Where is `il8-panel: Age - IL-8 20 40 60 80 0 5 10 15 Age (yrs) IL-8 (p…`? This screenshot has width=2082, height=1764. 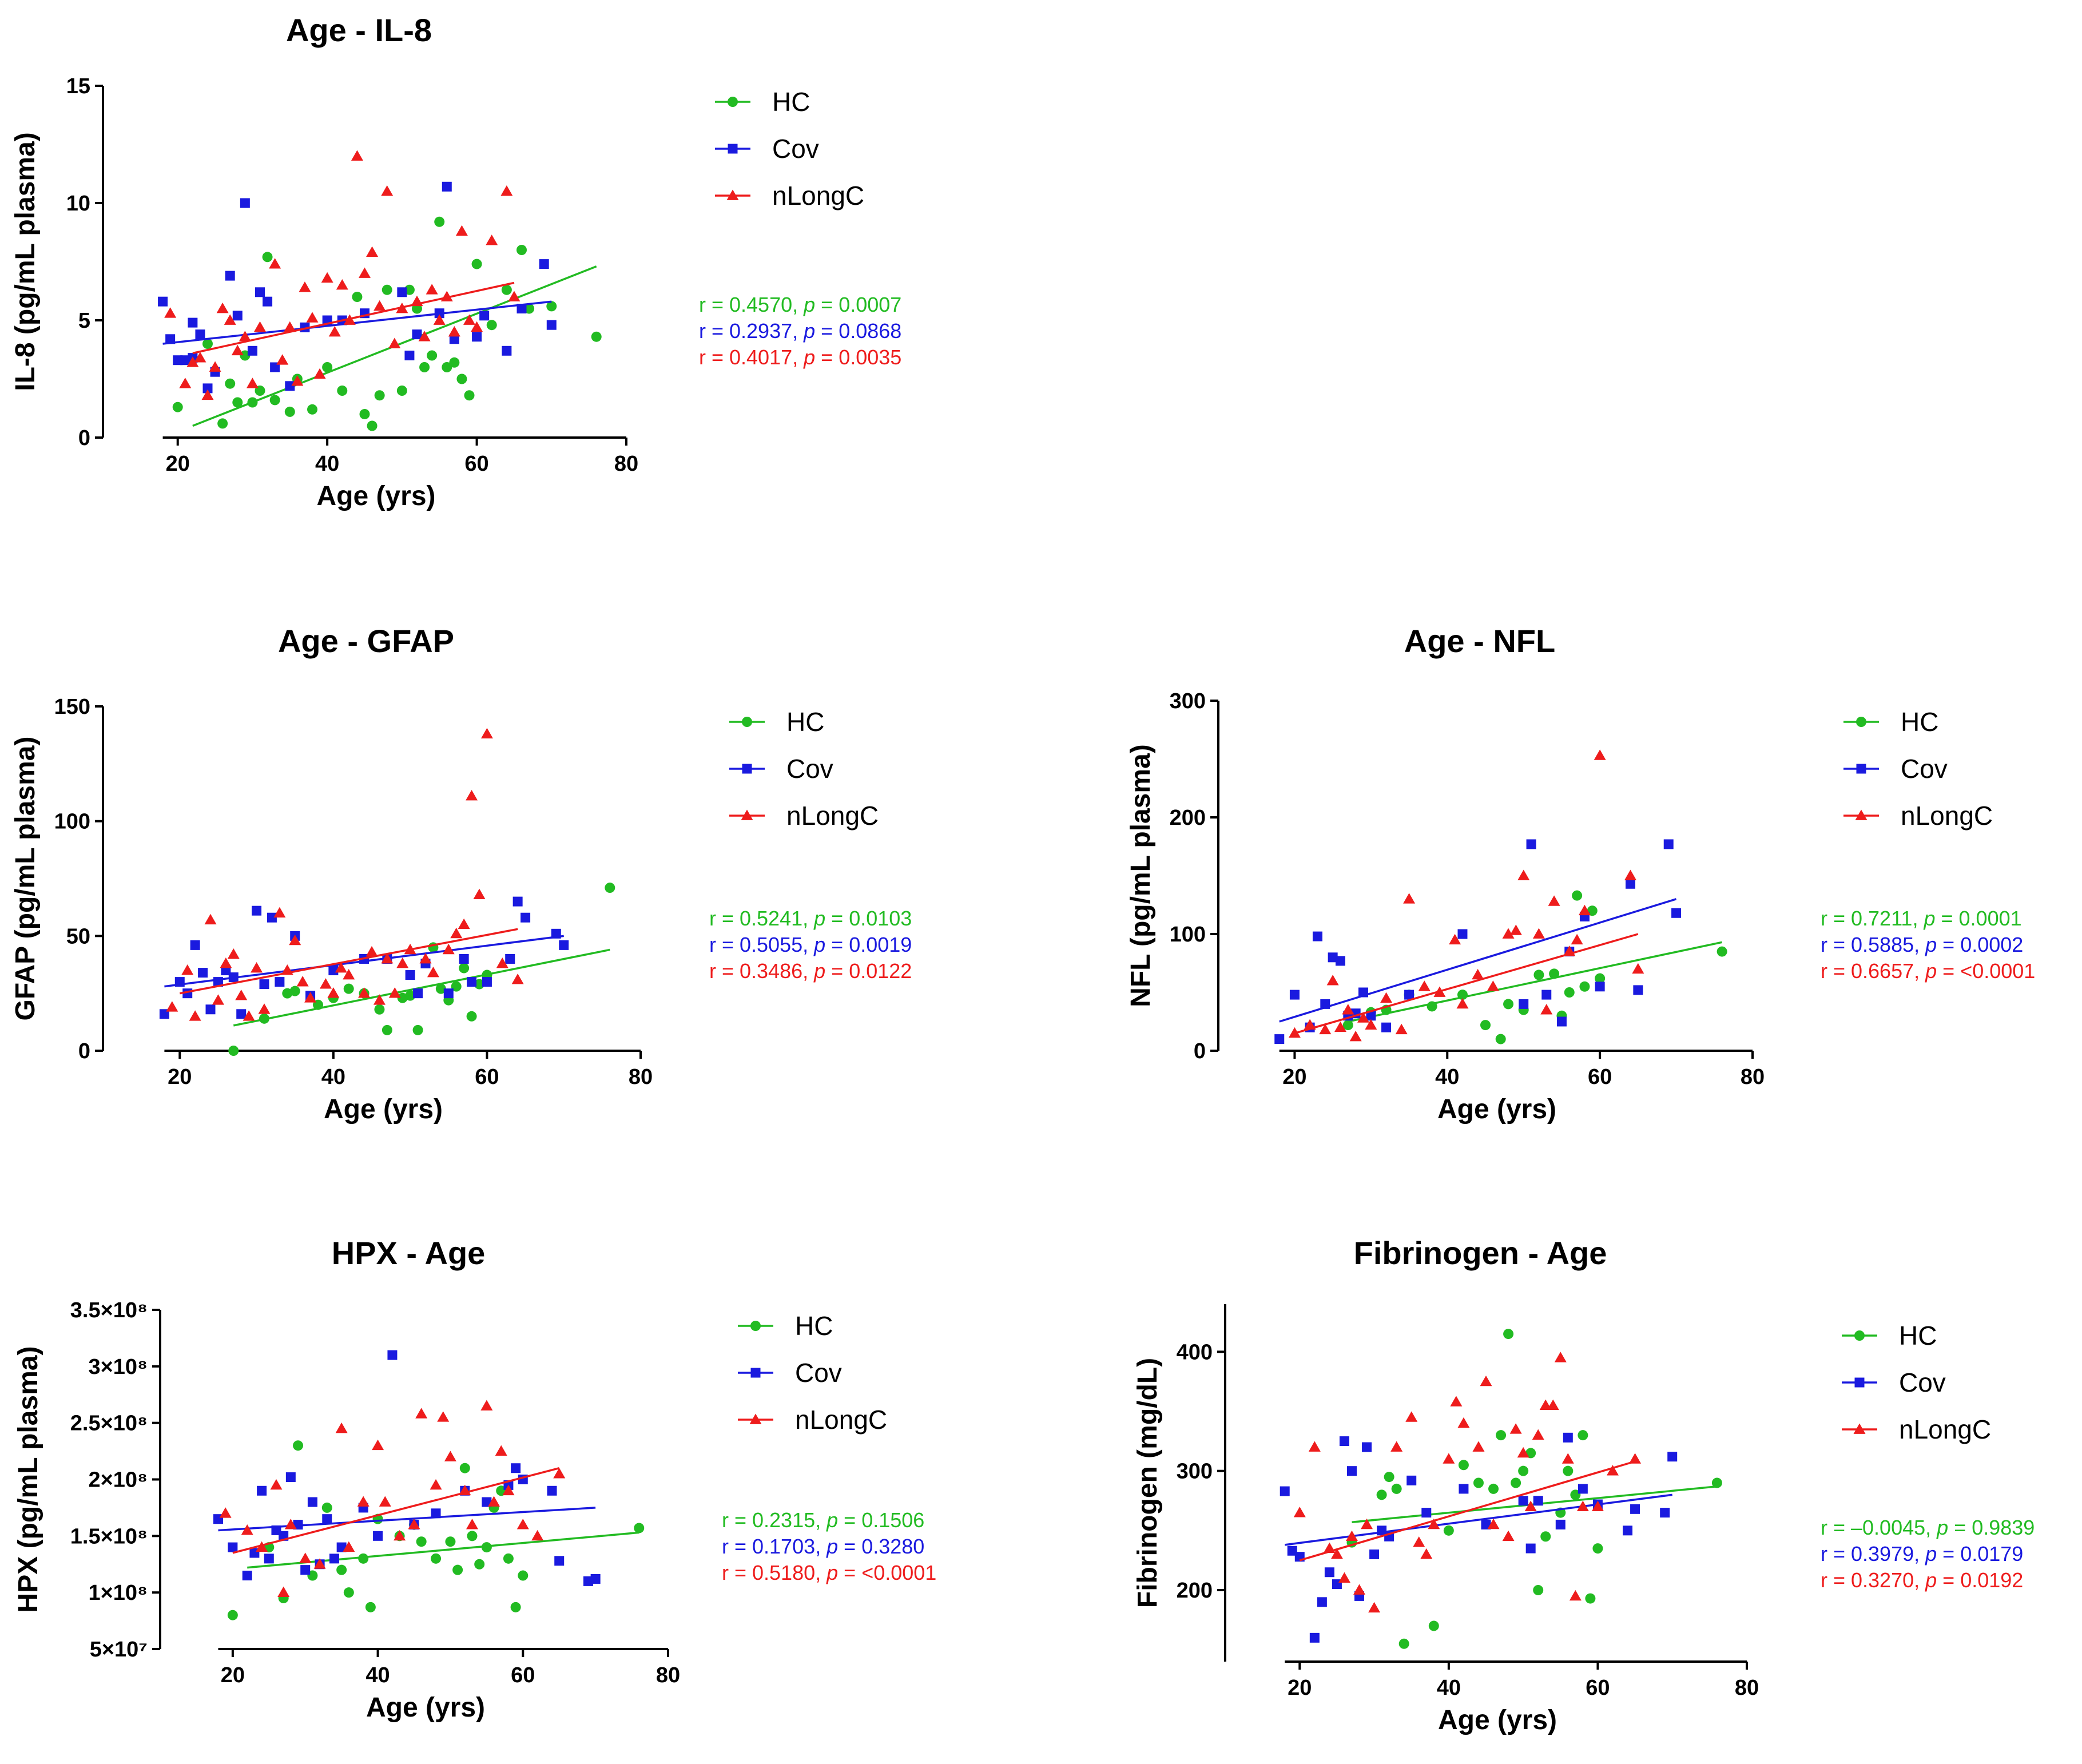
il8-panel: Age - IL-8 20 40 60 80 0 5 10 15 Age (yrs) IL-8 (p… is located at coordinates (455, 261).